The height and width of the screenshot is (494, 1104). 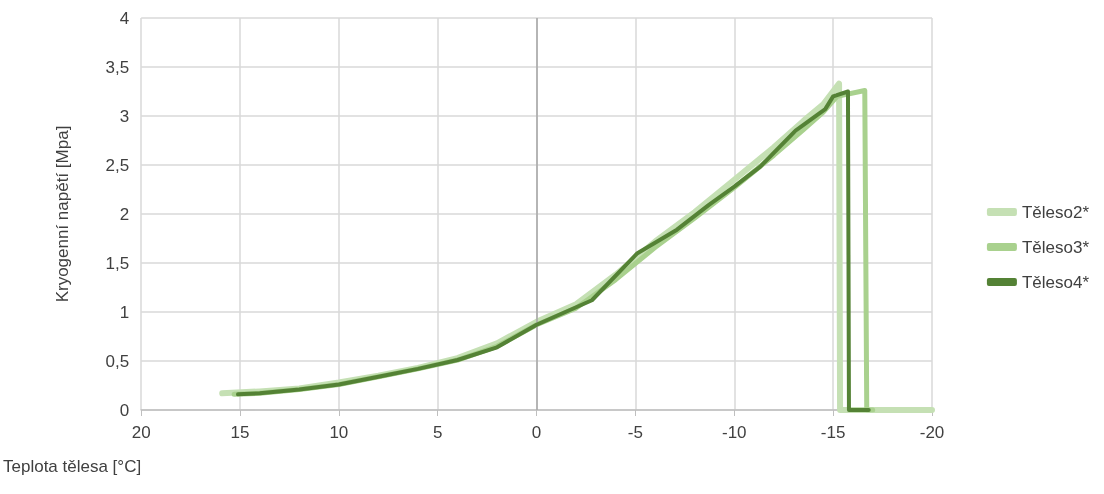 I want to click on y-tick-label: 3, so click(x=124, y=116).